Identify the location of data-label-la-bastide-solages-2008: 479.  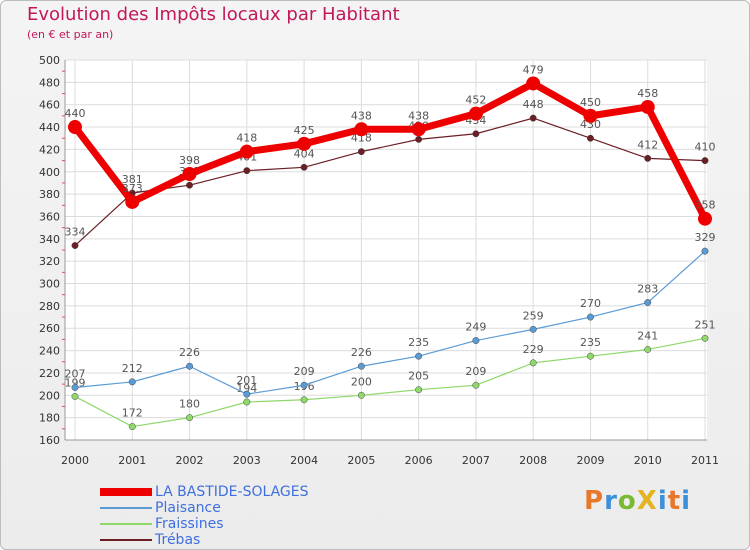
(533, 69).